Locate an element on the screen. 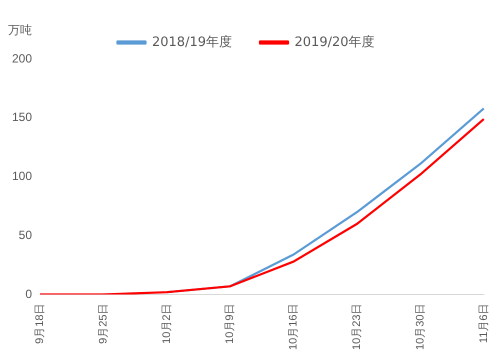  x-tick-label: 10月23日 is located at coordinates (357, 327).